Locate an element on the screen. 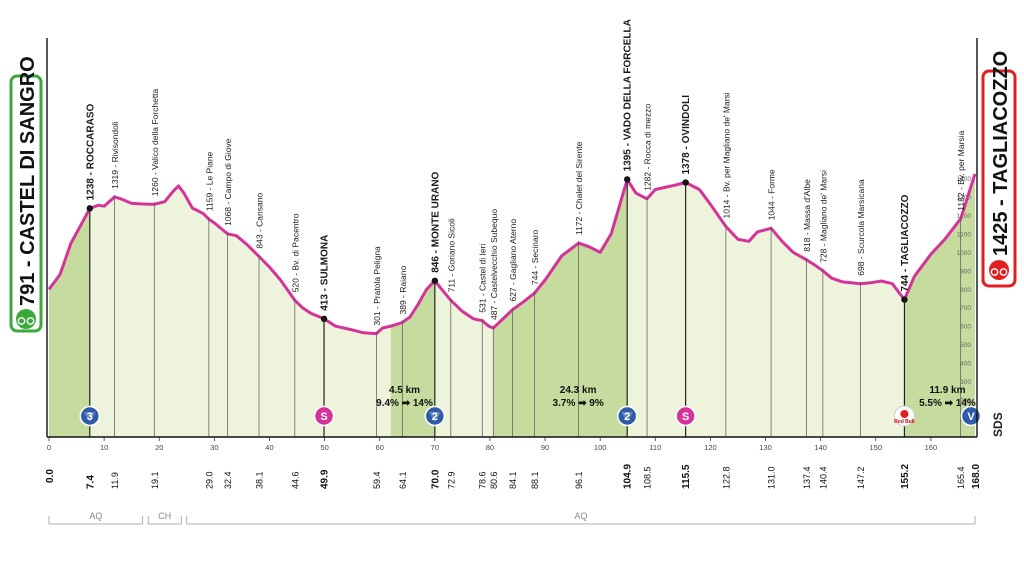  place-label: 1378 - OVINDOLI is located at coordinates (686, 135).